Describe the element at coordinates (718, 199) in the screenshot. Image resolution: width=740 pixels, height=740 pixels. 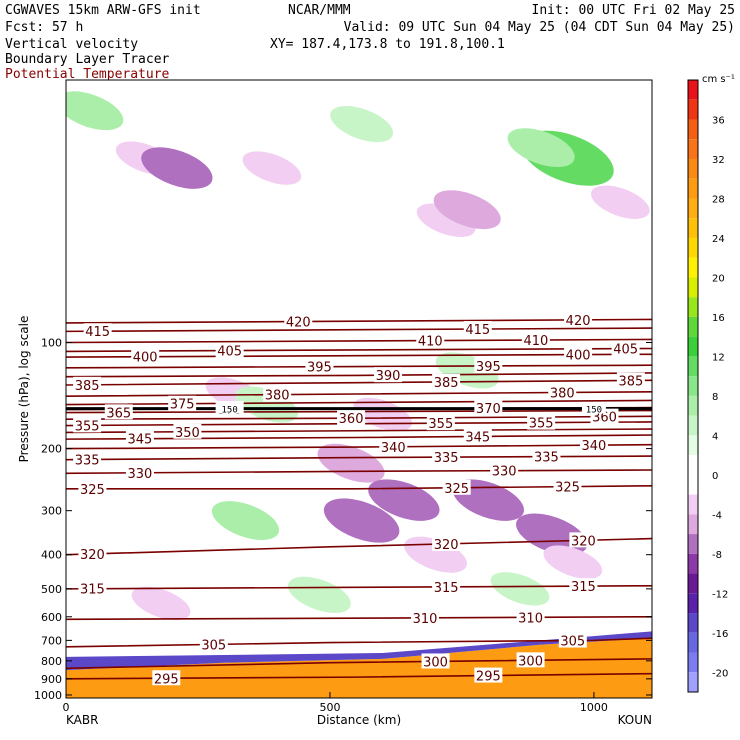
I see `colorbar-tick-28: 28` at that location.